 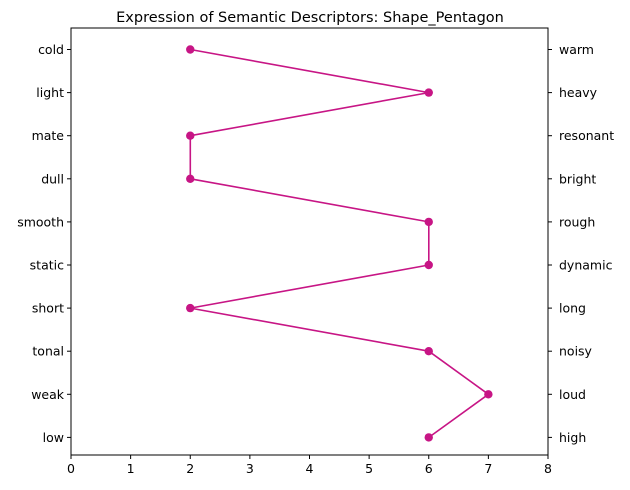 I want to click on right-tick-label: long, so click(x=572, y=308).